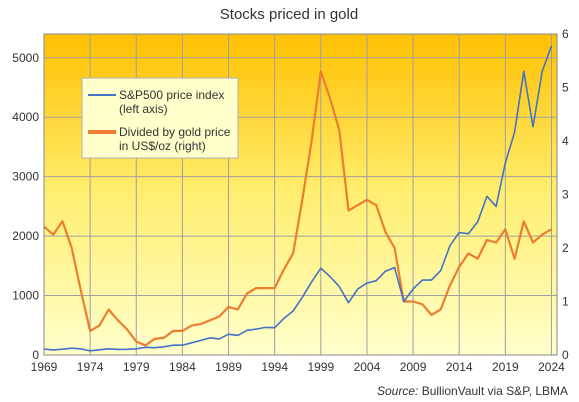 The height and width of the screenshot is (402, 579). I want to click on legend-label-sp500-line1: S&P500 price index, so click(171, 95).